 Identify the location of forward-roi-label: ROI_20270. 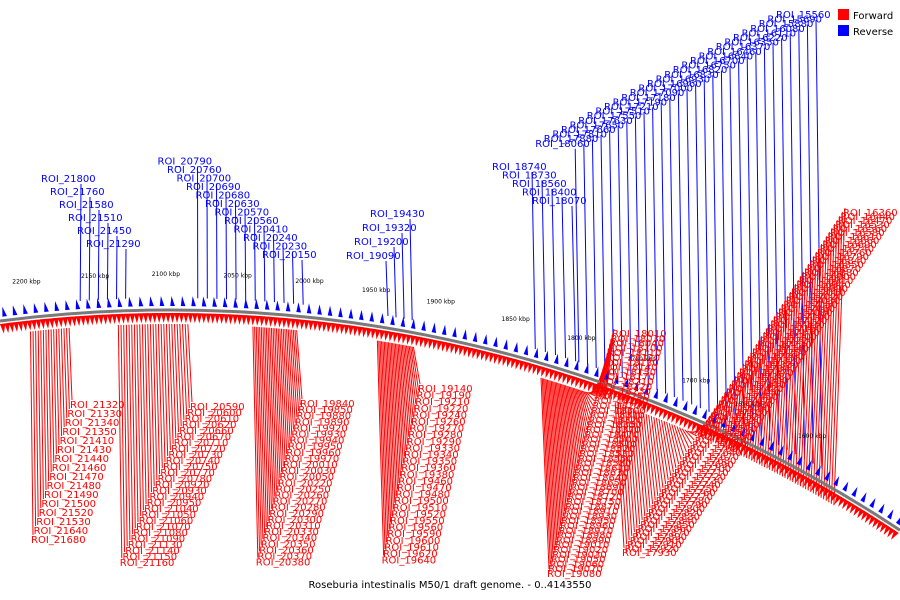
(300, 502).